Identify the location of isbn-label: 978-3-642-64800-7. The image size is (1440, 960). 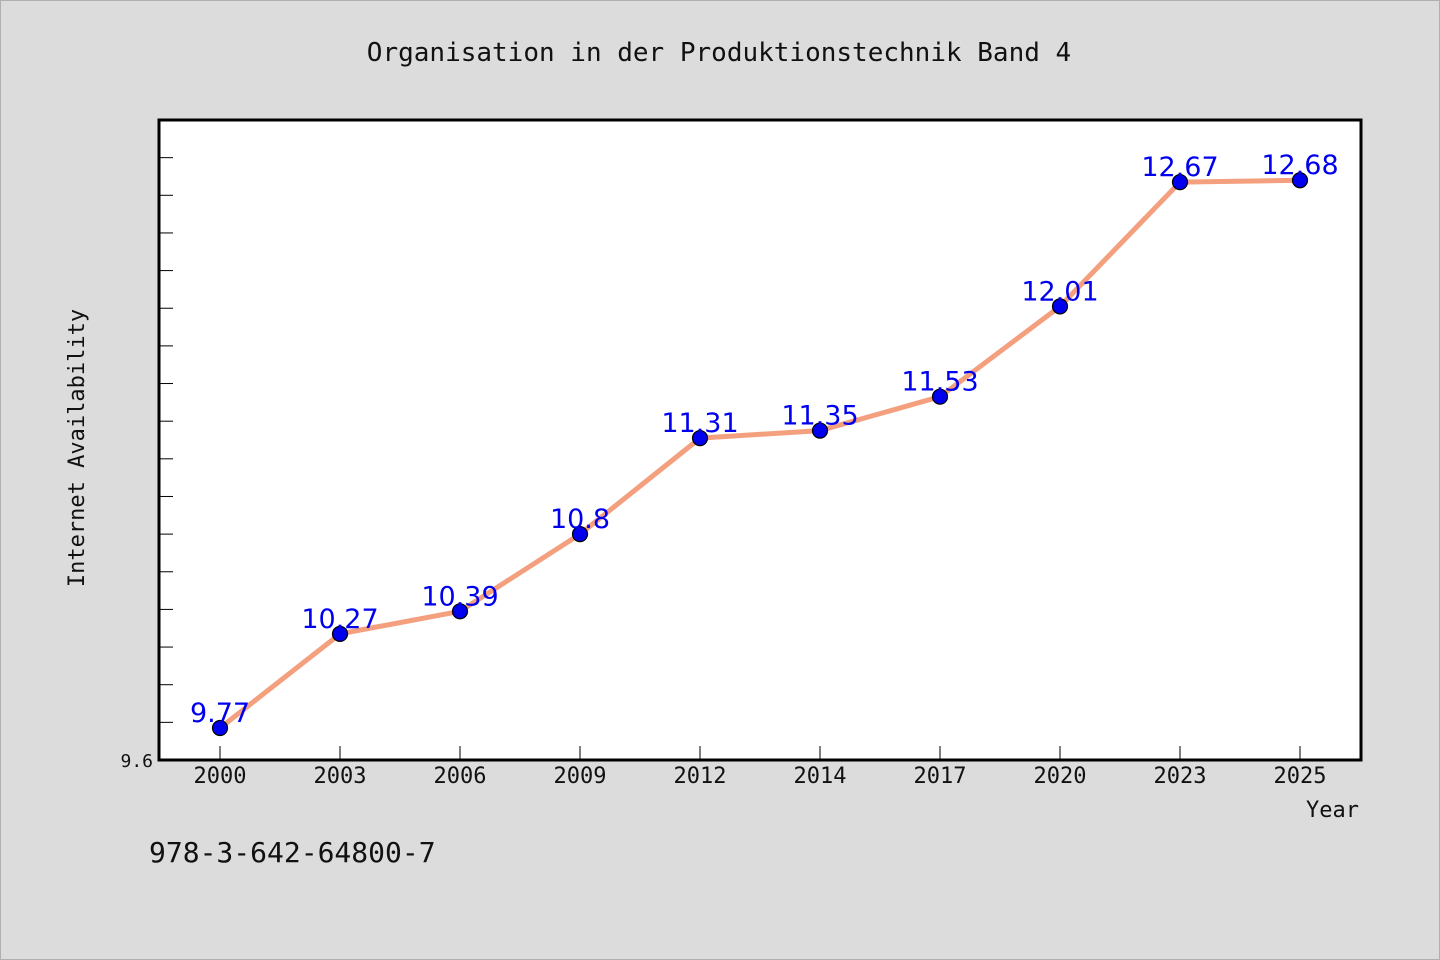
(292, 852).